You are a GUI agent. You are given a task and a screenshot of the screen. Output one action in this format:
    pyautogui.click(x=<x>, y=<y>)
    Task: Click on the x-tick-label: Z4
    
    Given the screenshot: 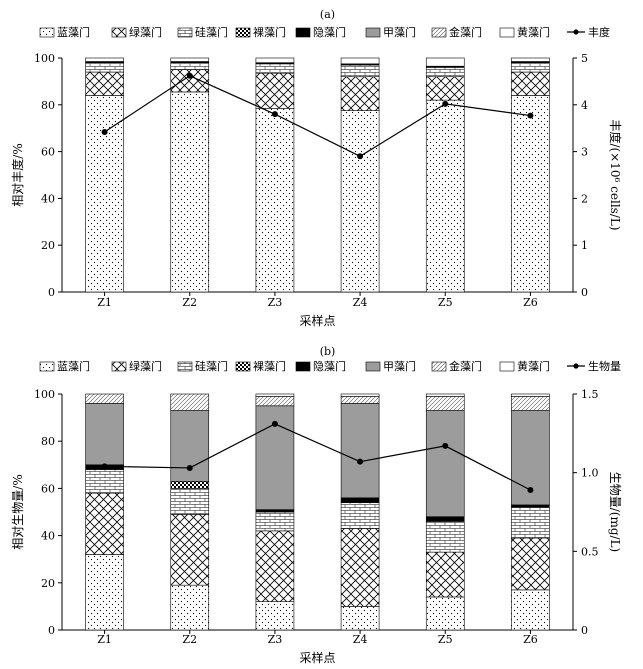 What is the action you would take?
    pyautogui.click(x=360, y=302)
    